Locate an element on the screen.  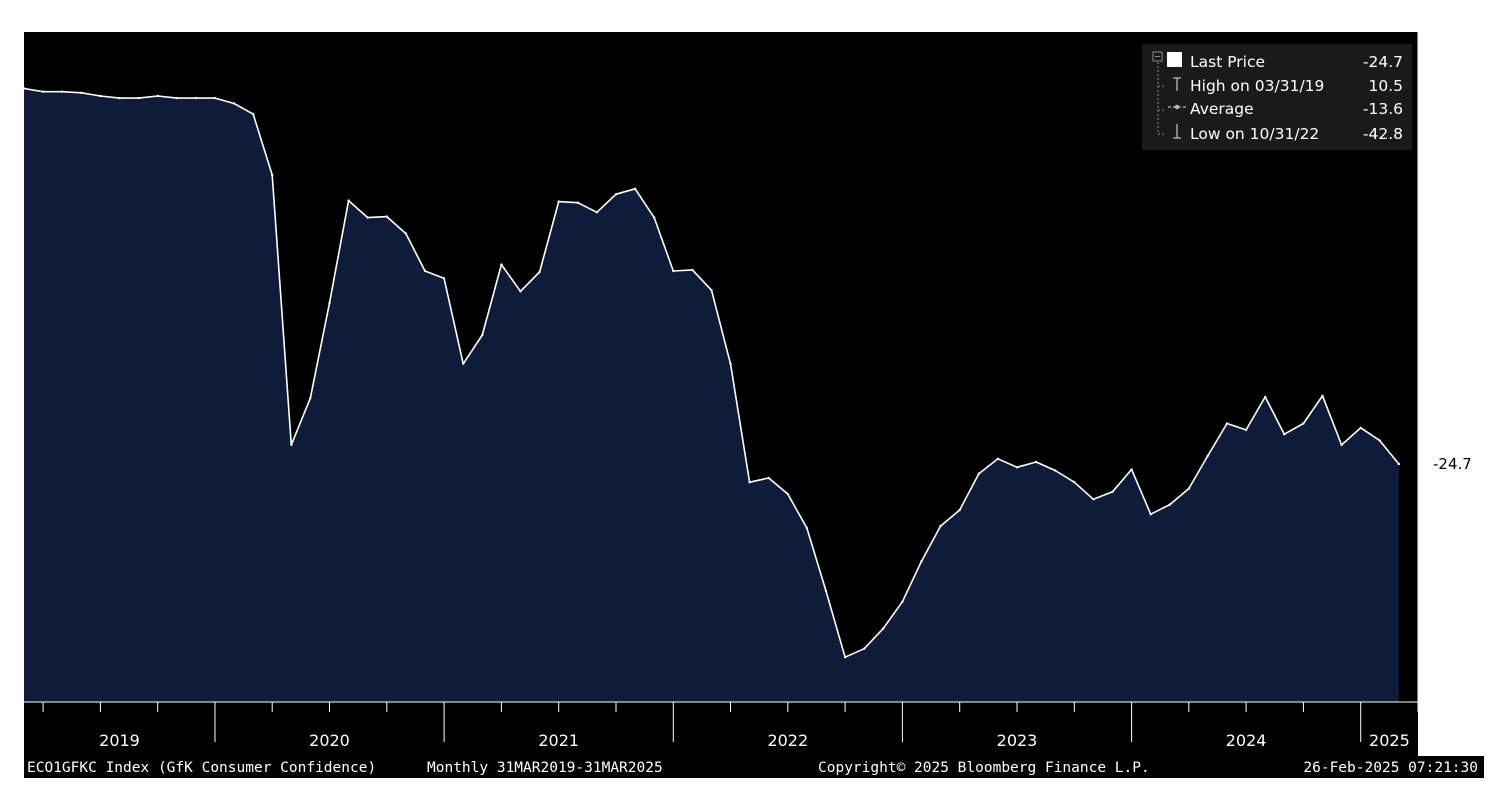
x-year-label: 2021 is located at coordinates (558, 740).